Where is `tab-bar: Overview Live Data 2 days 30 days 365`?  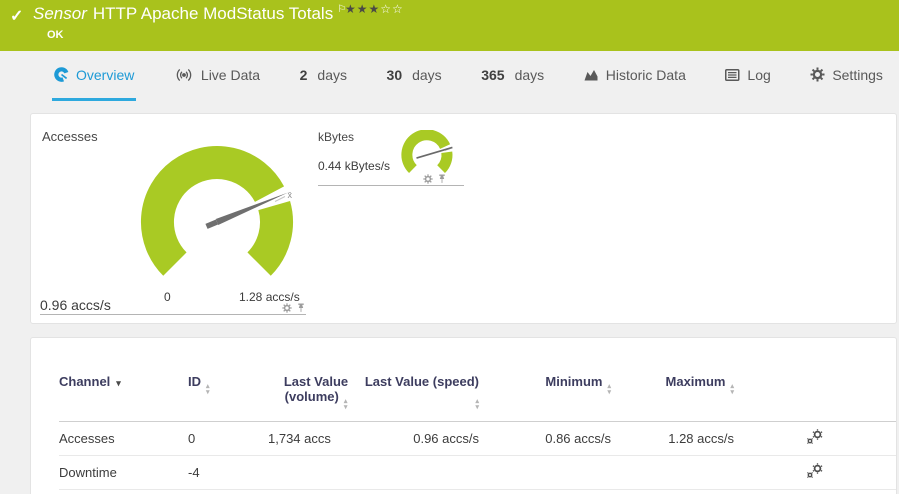
tab-bar: Overview Live Data 2 days 30 days 365 is located at coordinates (449, 76).